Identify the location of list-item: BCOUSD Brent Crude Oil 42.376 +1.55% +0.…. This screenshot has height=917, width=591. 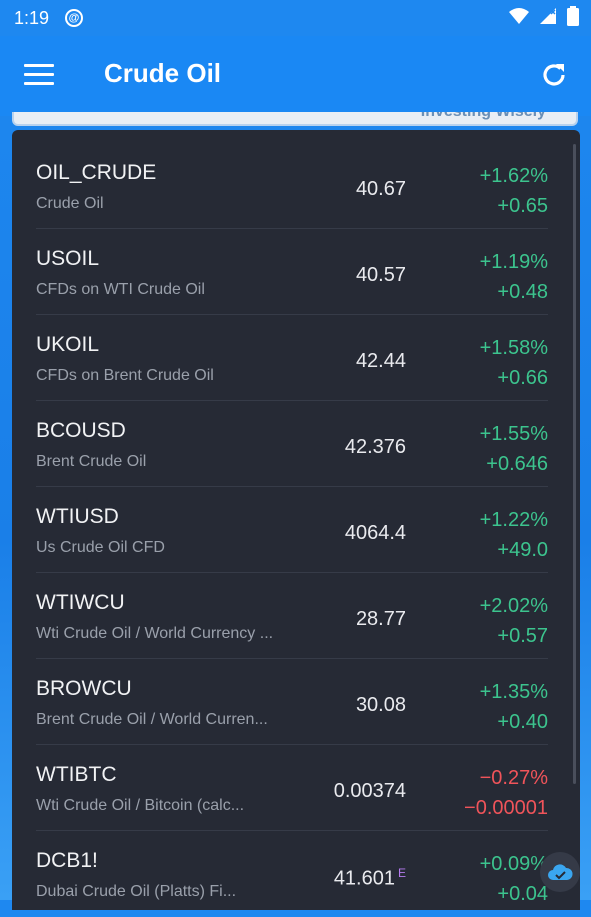
(292, 444).